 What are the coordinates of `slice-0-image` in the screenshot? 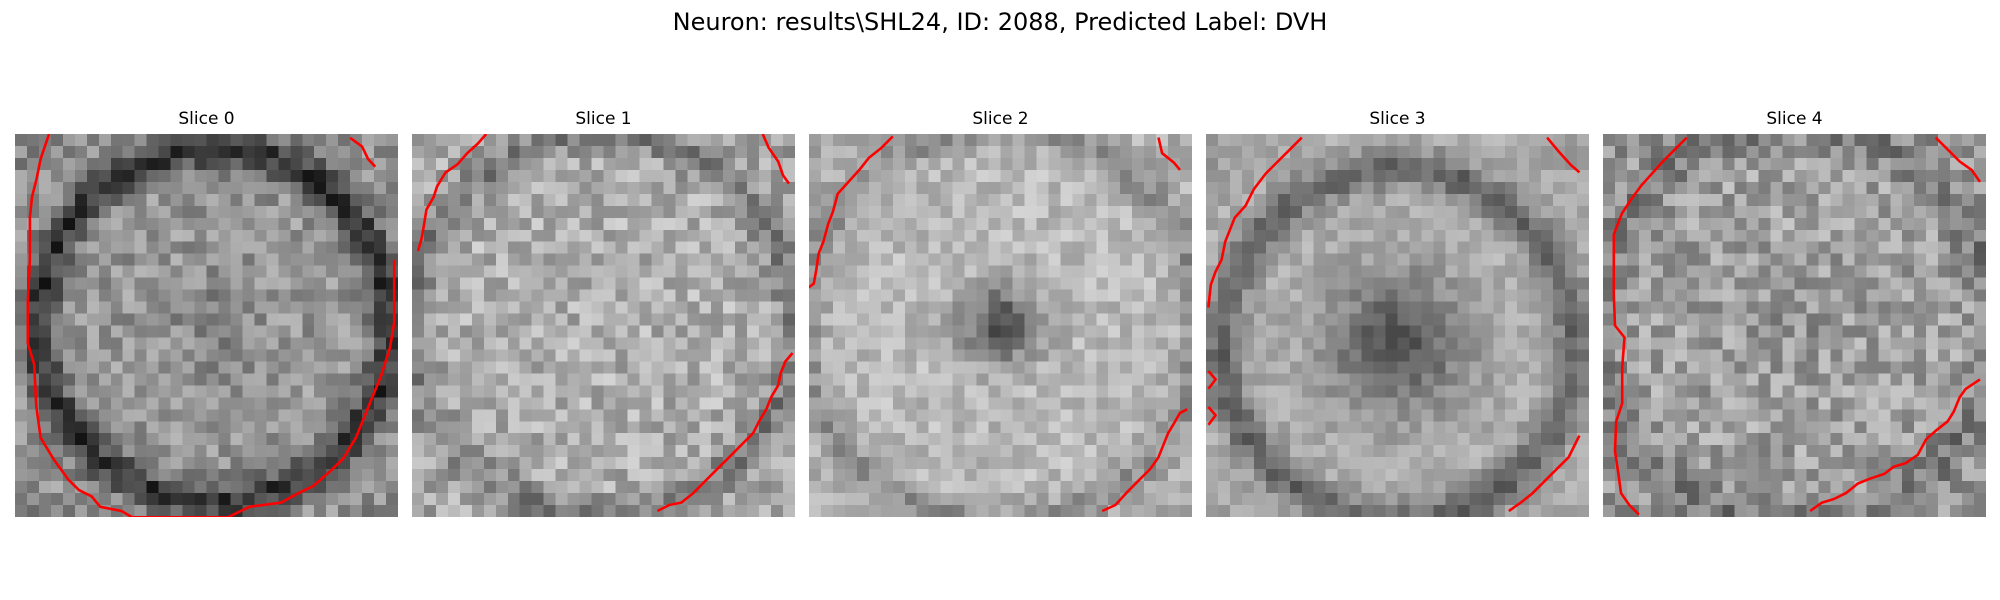 It's located at (206, 325).